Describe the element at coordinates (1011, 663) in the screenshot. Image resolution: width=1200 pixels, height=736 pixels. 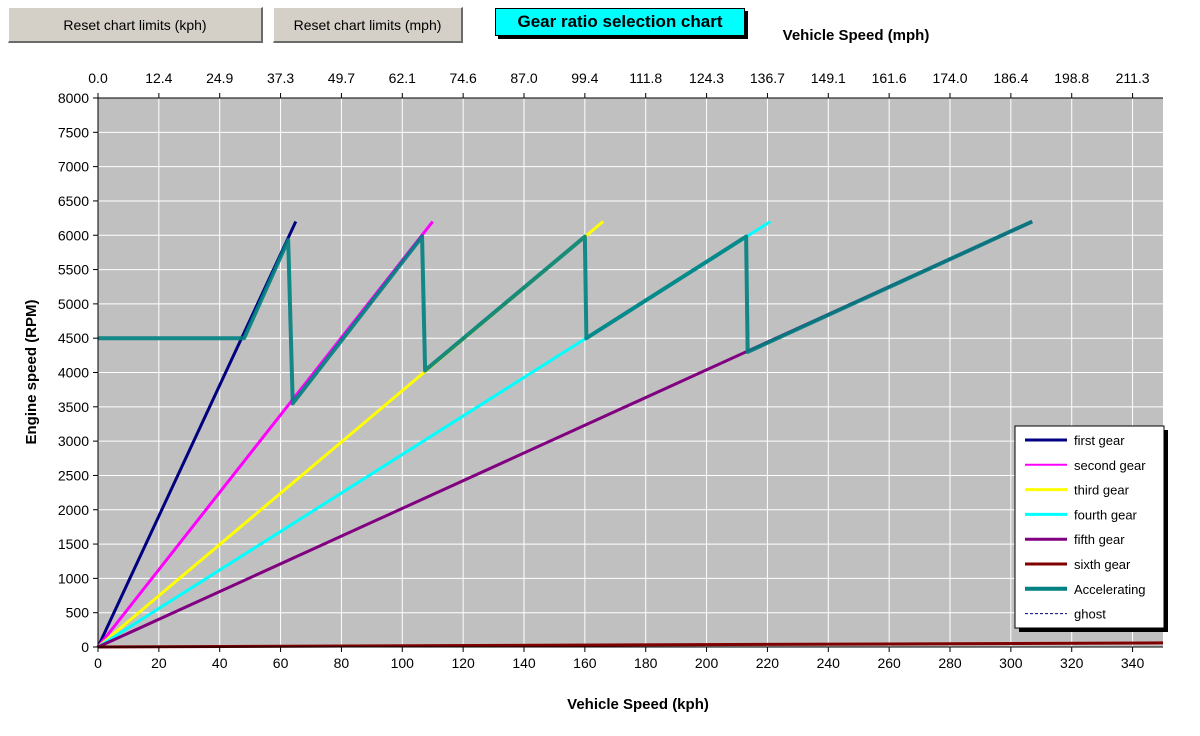
I see `x-tick-label: 300` at that location.